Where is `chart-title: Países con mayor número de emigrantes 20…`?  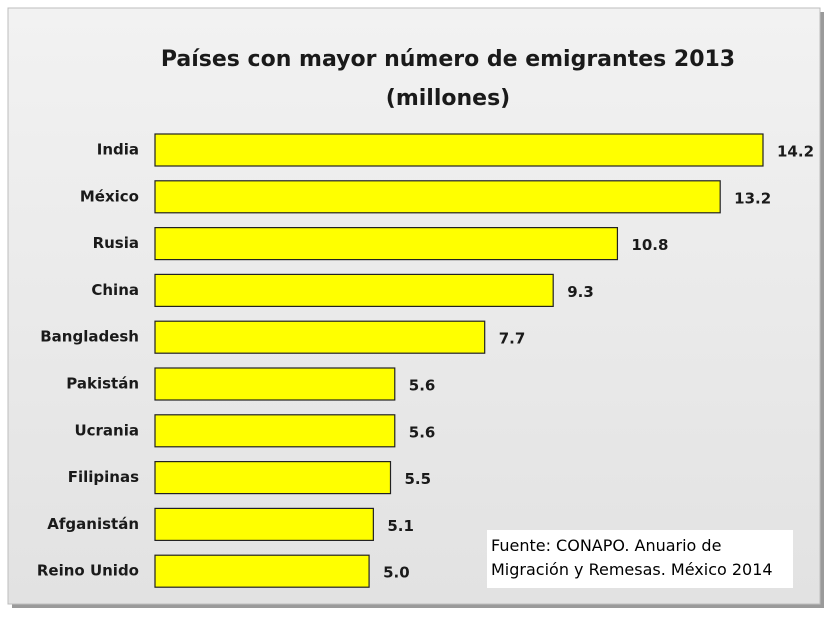
chart-title: Países con mayor número de emigrantes 20… is located at coordinates (448, 59).